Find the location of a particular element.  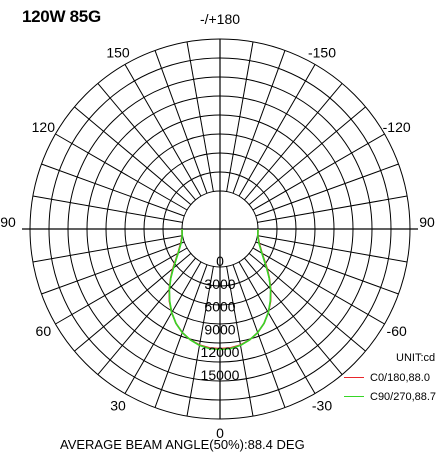

unit-label: UNIT:cd is located at coordinates (416, 358).